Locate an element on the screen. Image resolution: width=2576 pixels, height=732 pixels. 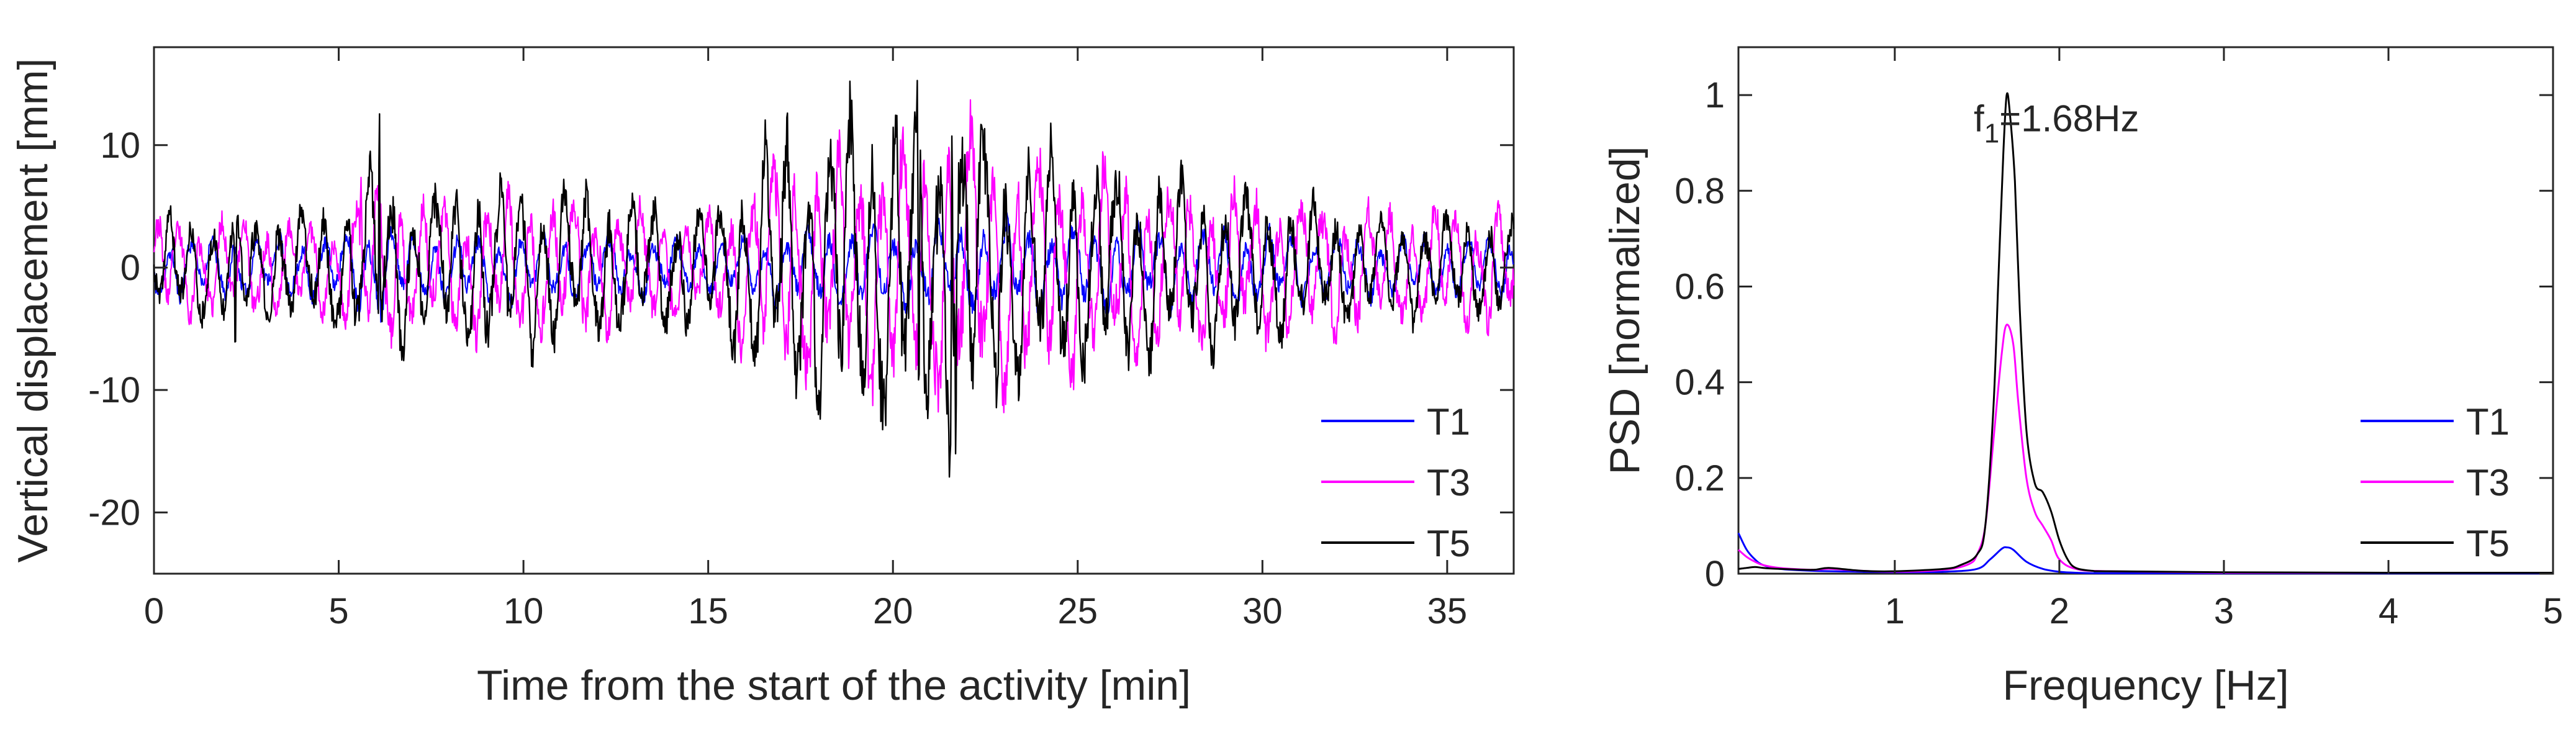
psd-legend-label-t3: T3 is located at coordinates (2488, 483).